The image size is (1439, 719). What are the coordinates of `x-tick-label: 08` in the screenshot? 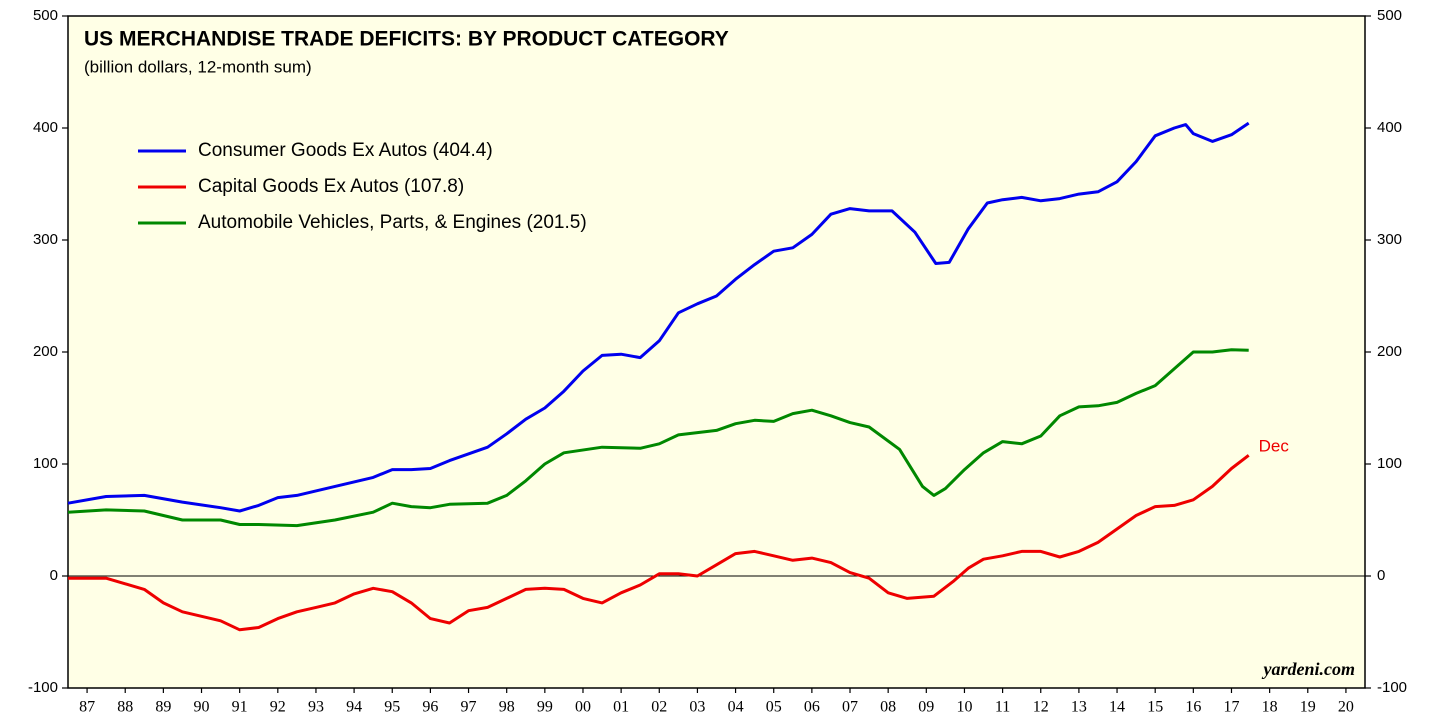 It's located at (888, 707).